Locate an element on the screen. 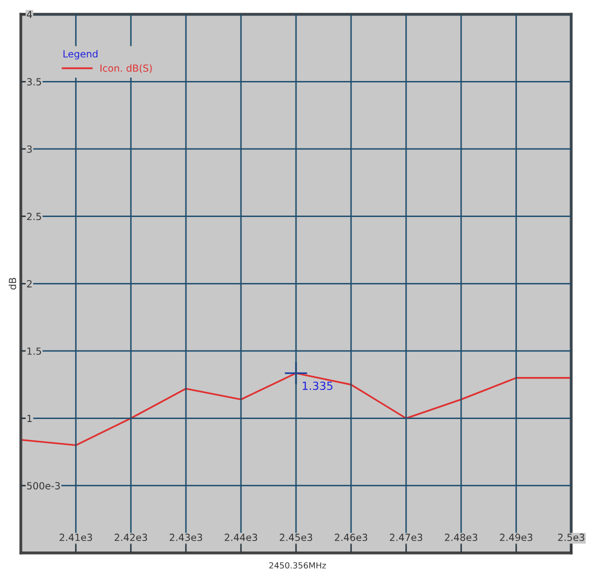  y-tick-label: 500e-3 is located at coordinates (43, 486).